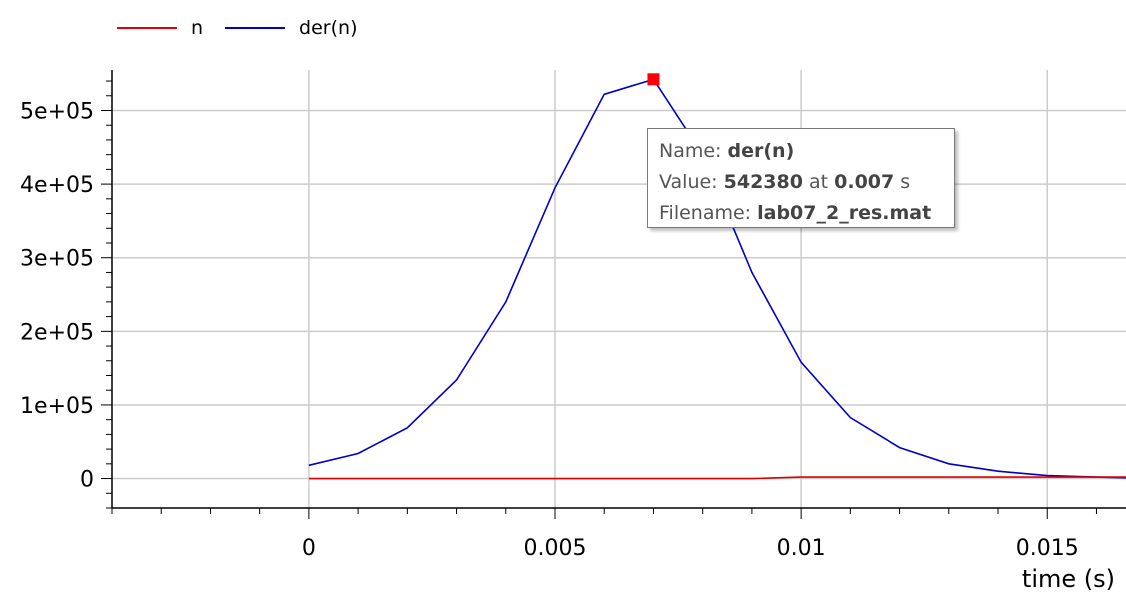 The image size is (1126, 602). Describe the element at coordinates (688, 182) in the screenshot. I see `tooltip-value-label: Value:` at that location.